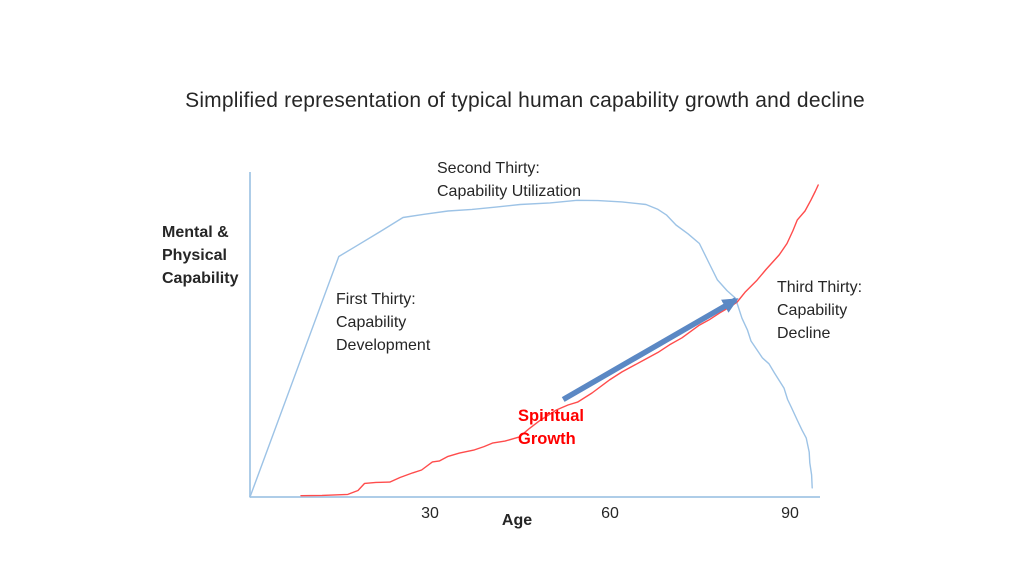 Image resolution: width=1024 pixels, height=576 pixels. I want to click on annotation-line: First Thirty:, so click(376, 299).